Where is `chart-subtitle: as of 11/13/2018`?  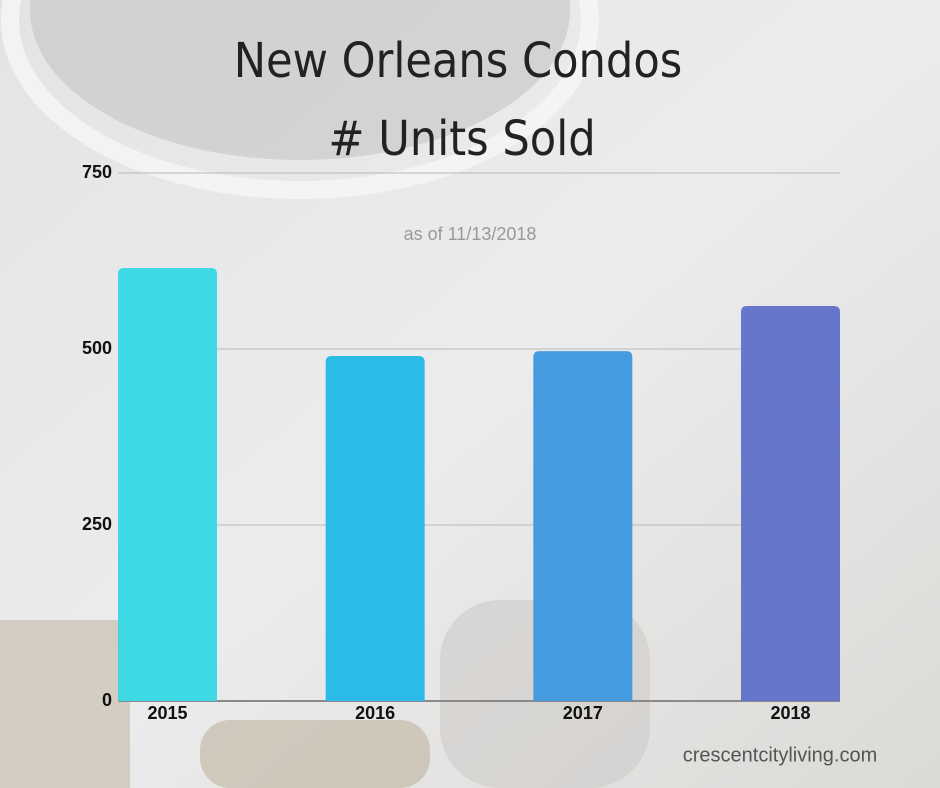
chart-subtitle: as of 11/13/2018 is located at coordinates (470, 234).